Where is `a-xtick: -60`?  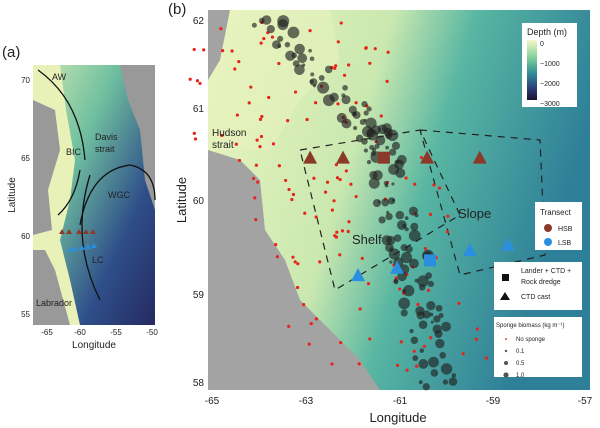
a-xtick: -60 is located at coordinates (80, 332).